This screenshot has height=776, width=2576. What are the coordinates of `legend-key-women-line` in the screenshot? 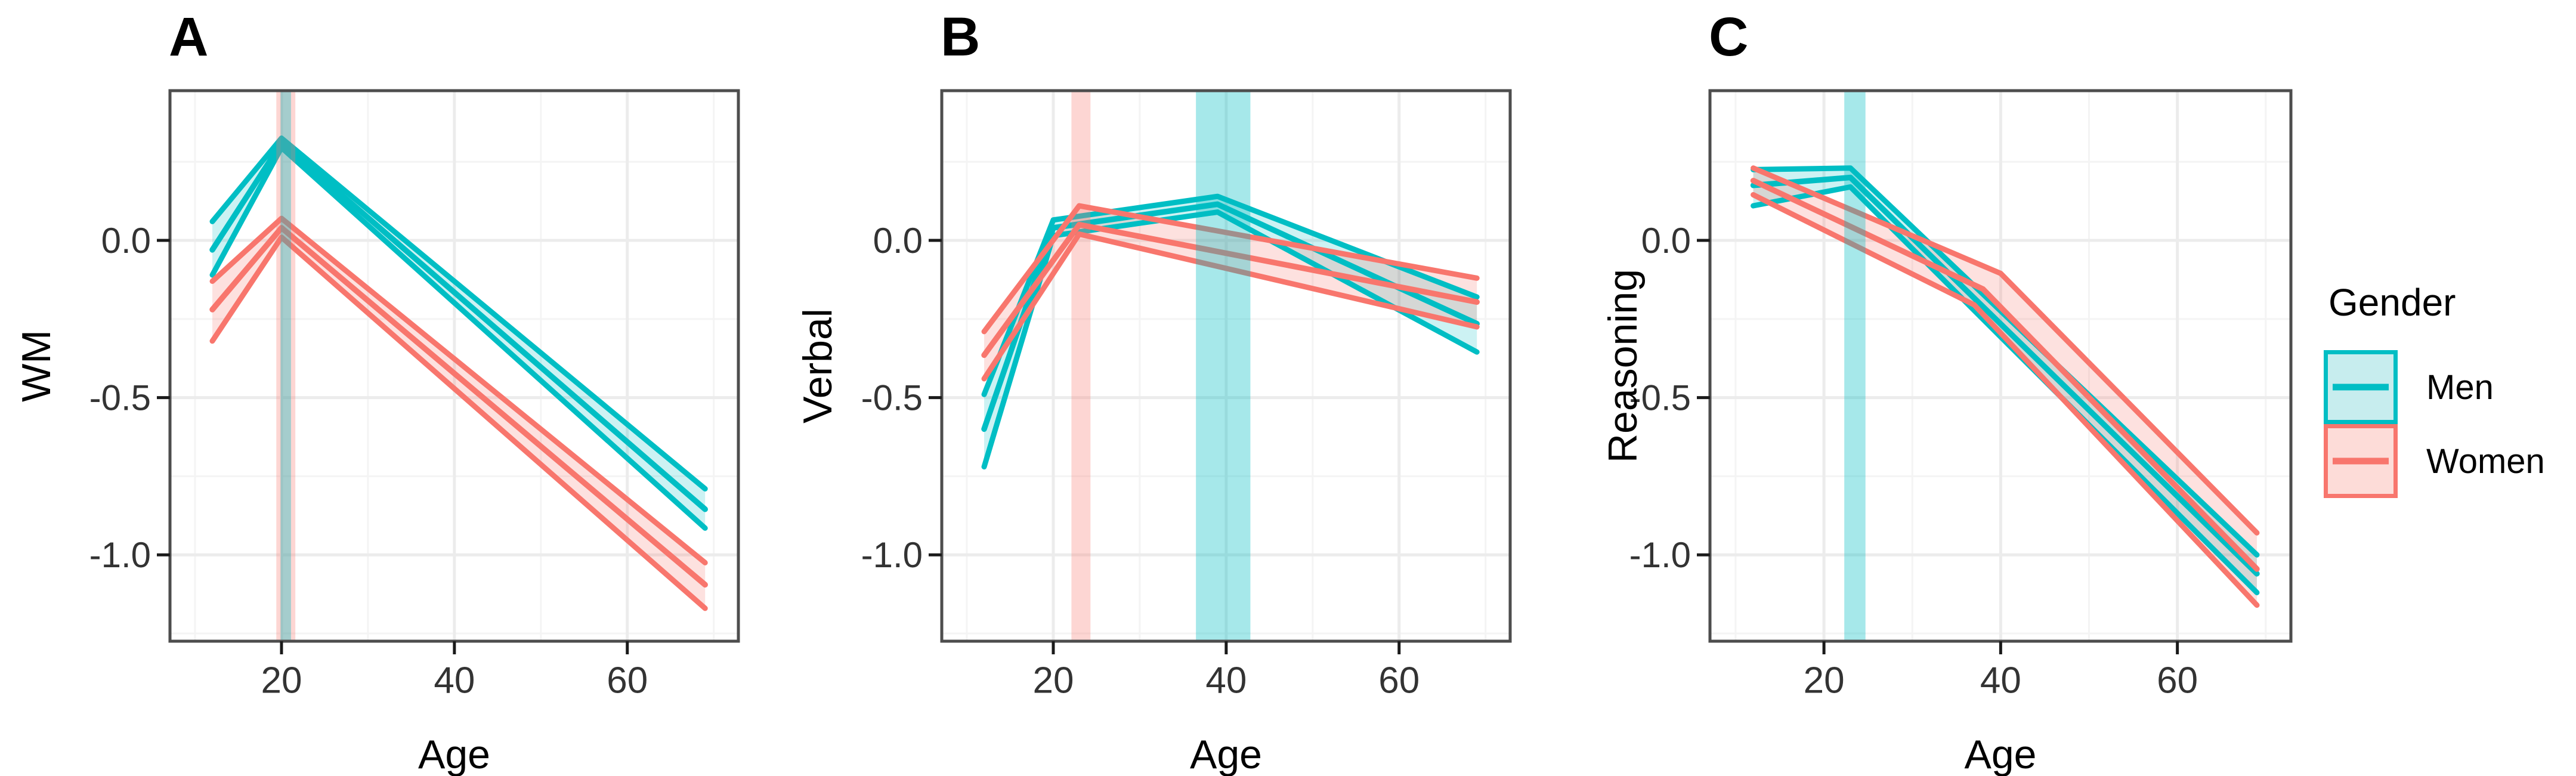 It's located at (2361, 461).